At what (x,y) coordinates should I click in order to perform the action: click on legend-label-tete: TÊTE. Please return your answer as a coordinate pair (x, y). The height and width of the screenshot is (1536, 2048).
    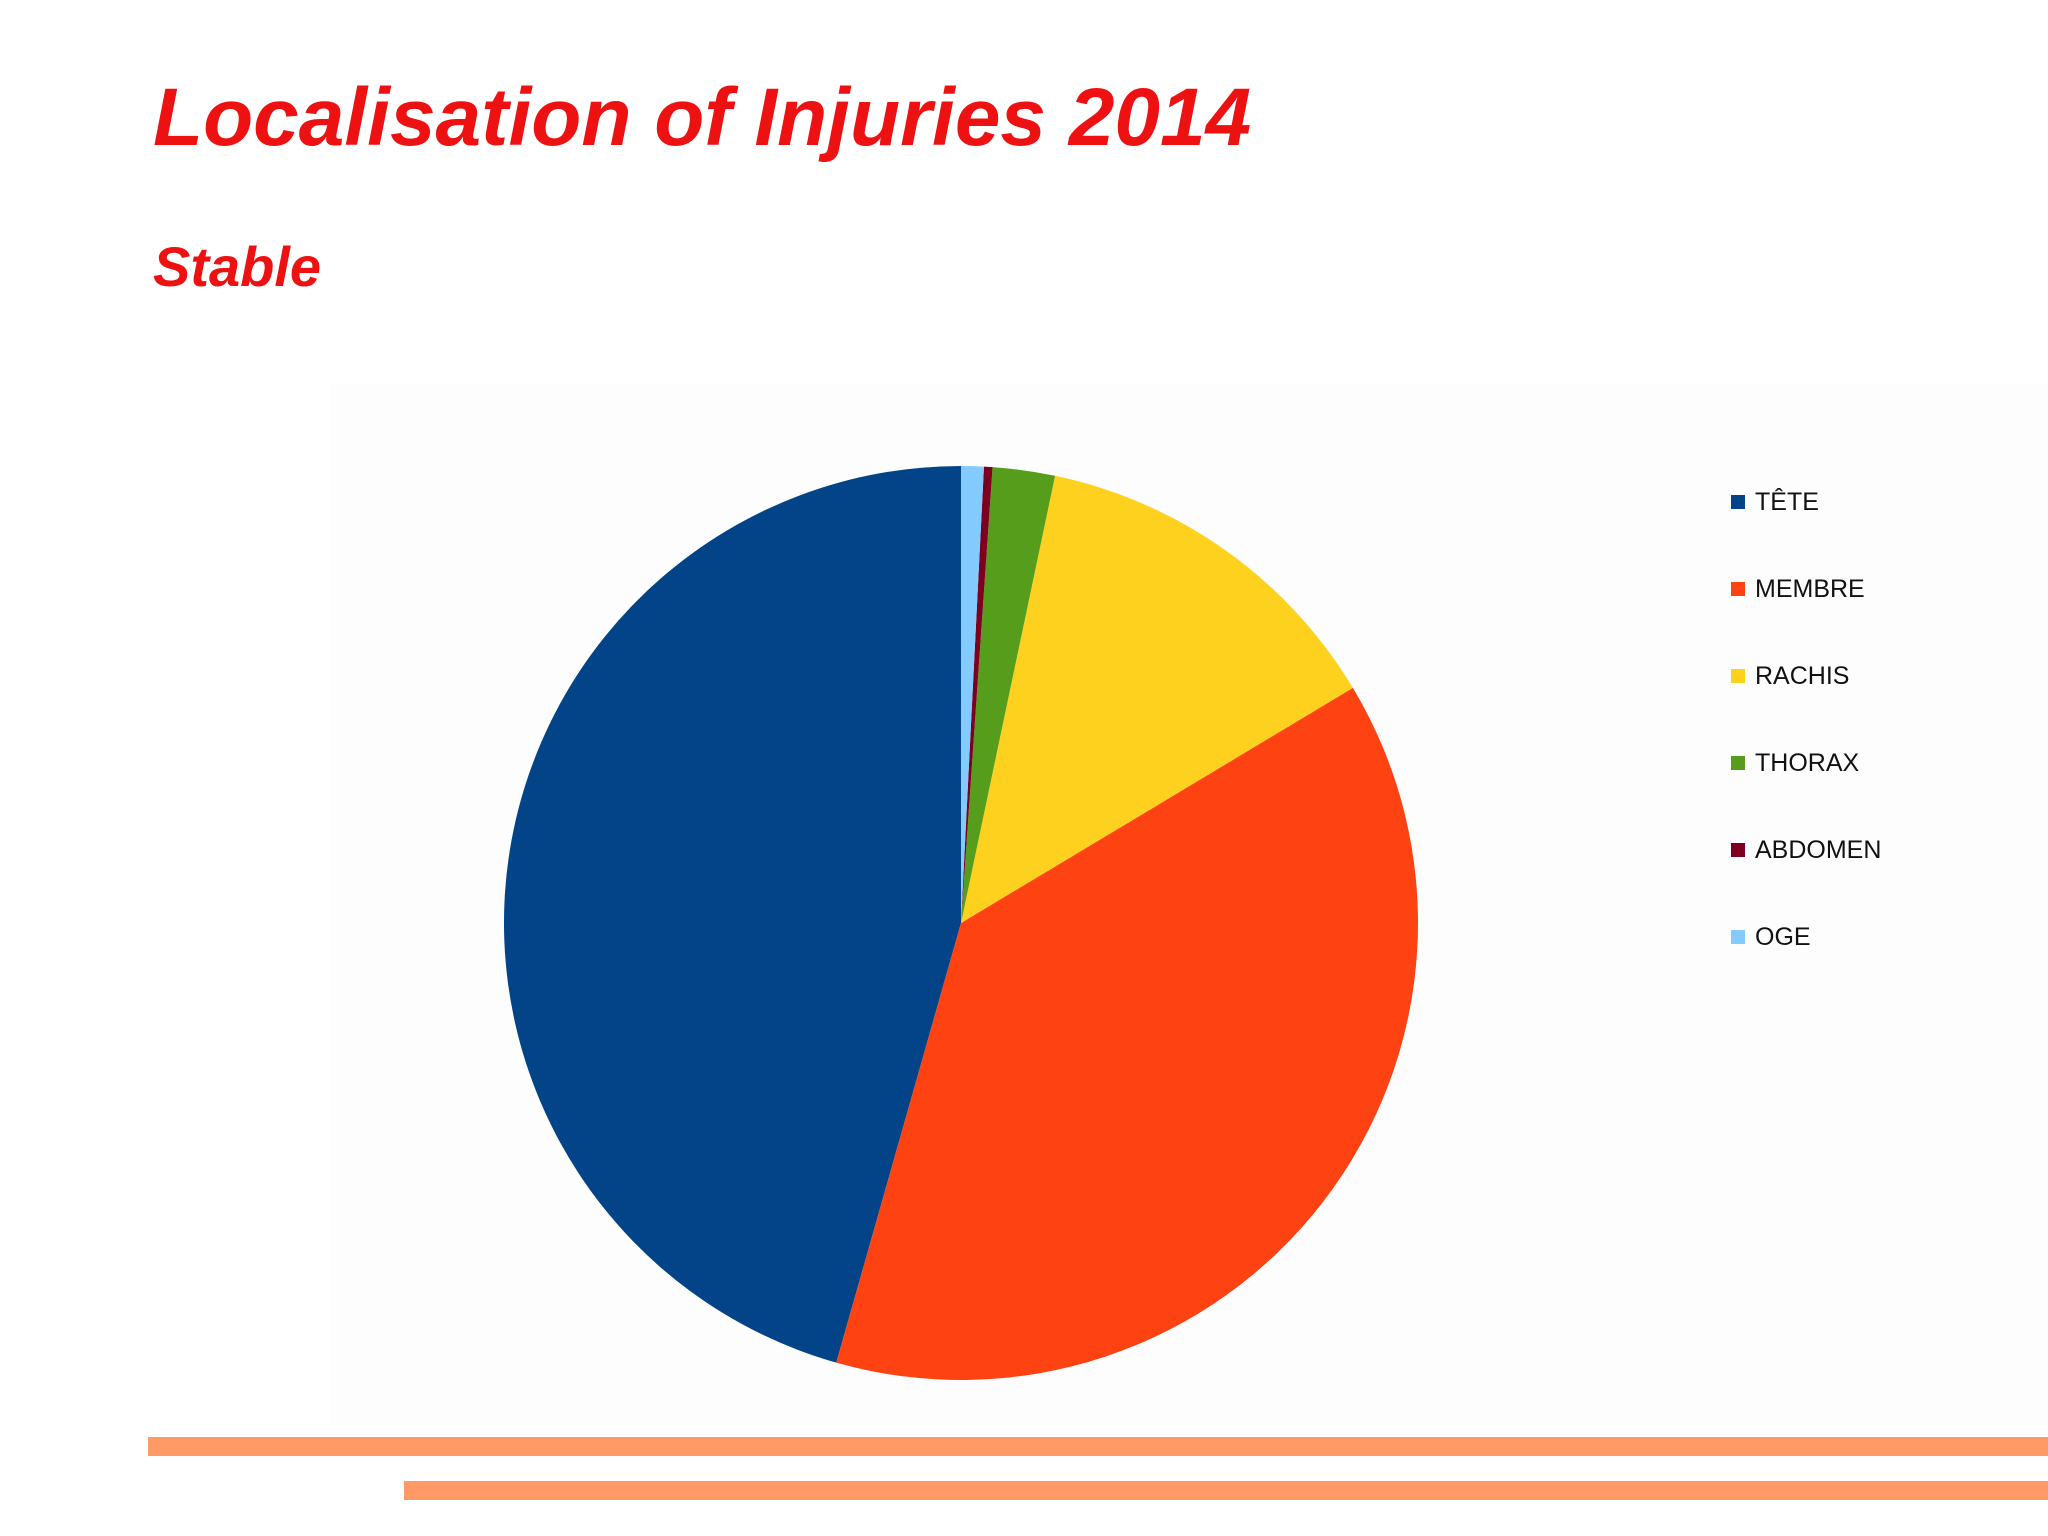
    Looking at the image, I should click on (1787, 502).